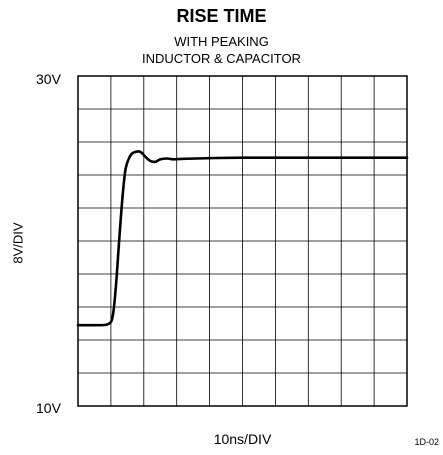 The width and height of the screenshot is (443, 455). What do you see at coordinates (426, 442) in the screenshot?
I see `figure-code: 1D-02` at bounding box center [426, 442].